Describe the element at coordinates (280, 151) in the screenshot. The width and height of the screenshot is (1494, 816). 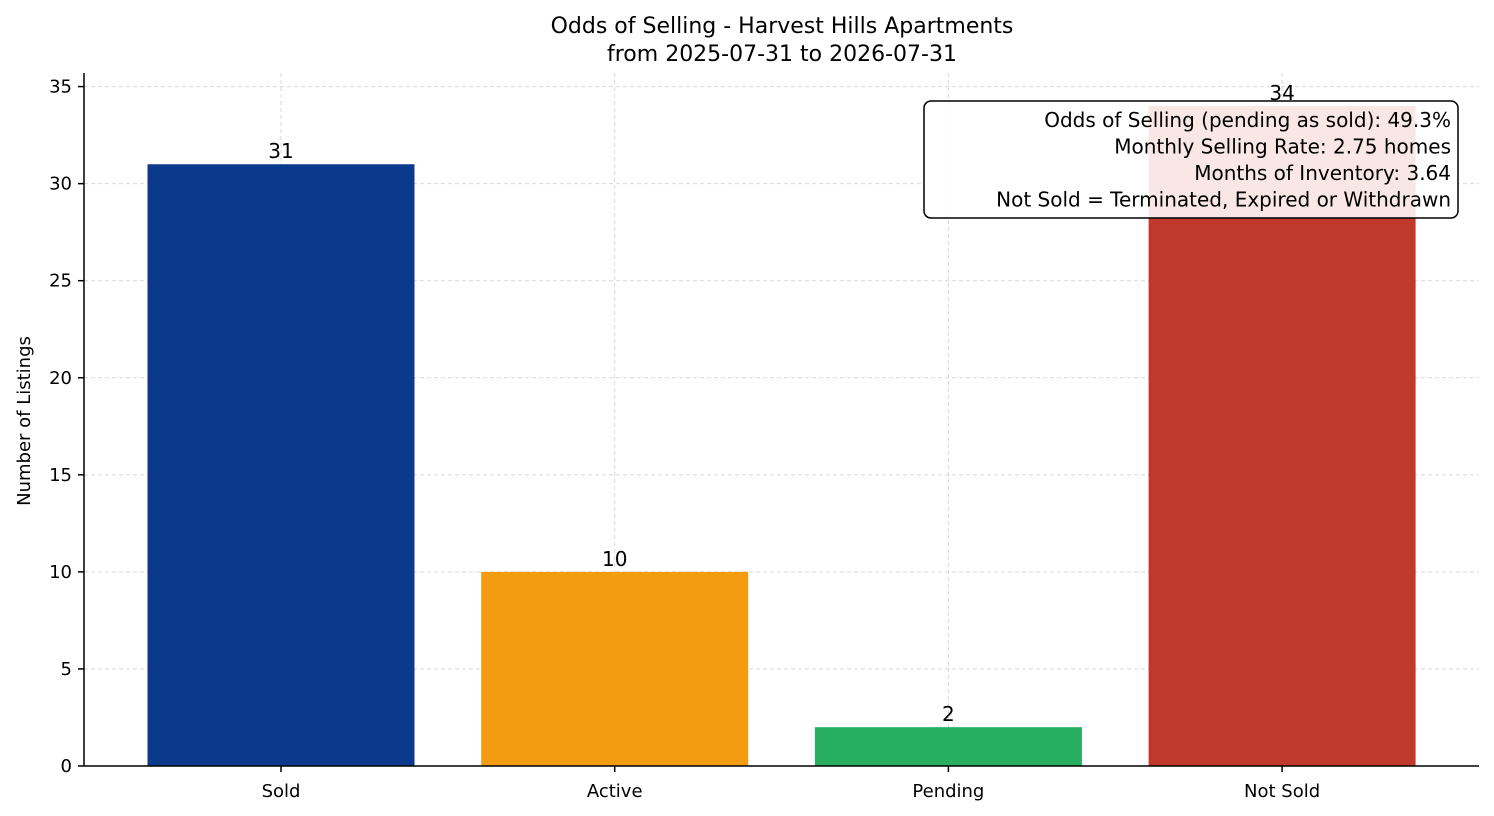
I see `bar-value-label: 31` at that location.